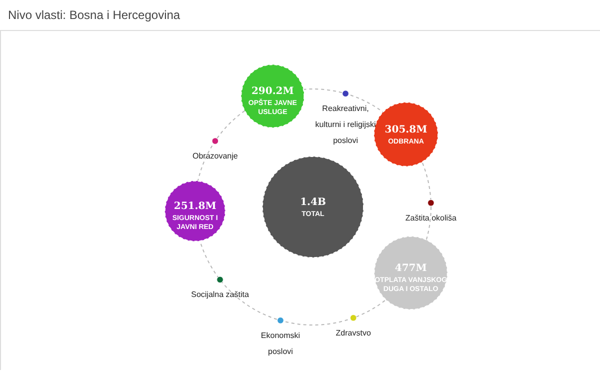  I want to click on category-label: Zdravstvo, so click(354, 333).